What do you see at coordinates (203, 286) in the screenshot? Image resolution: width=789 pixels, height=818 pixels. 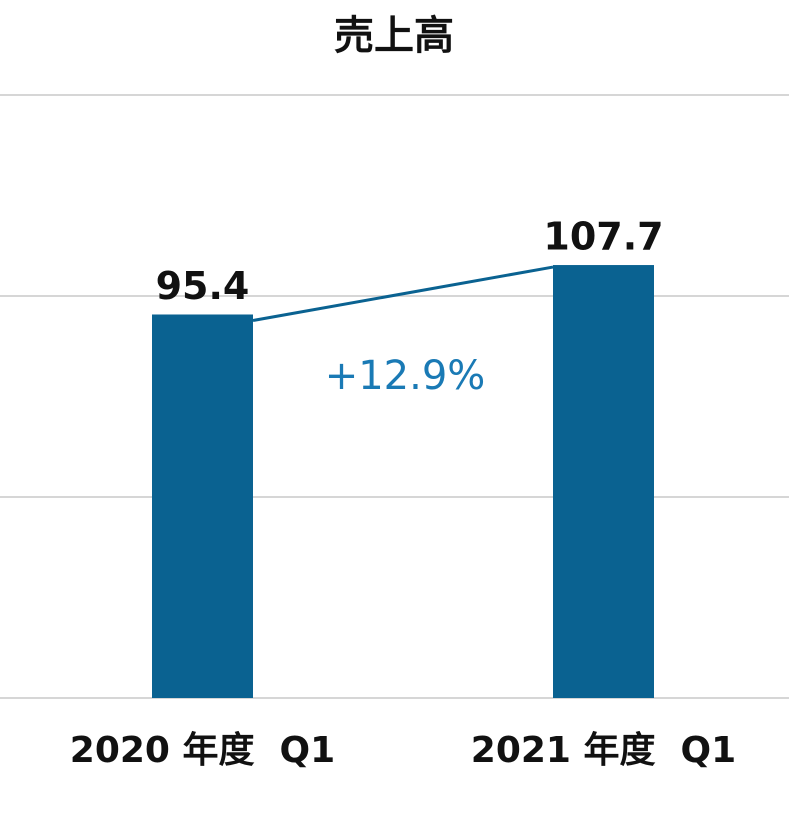 I see `data-label: 95.4` at bounding box center [203, 286].